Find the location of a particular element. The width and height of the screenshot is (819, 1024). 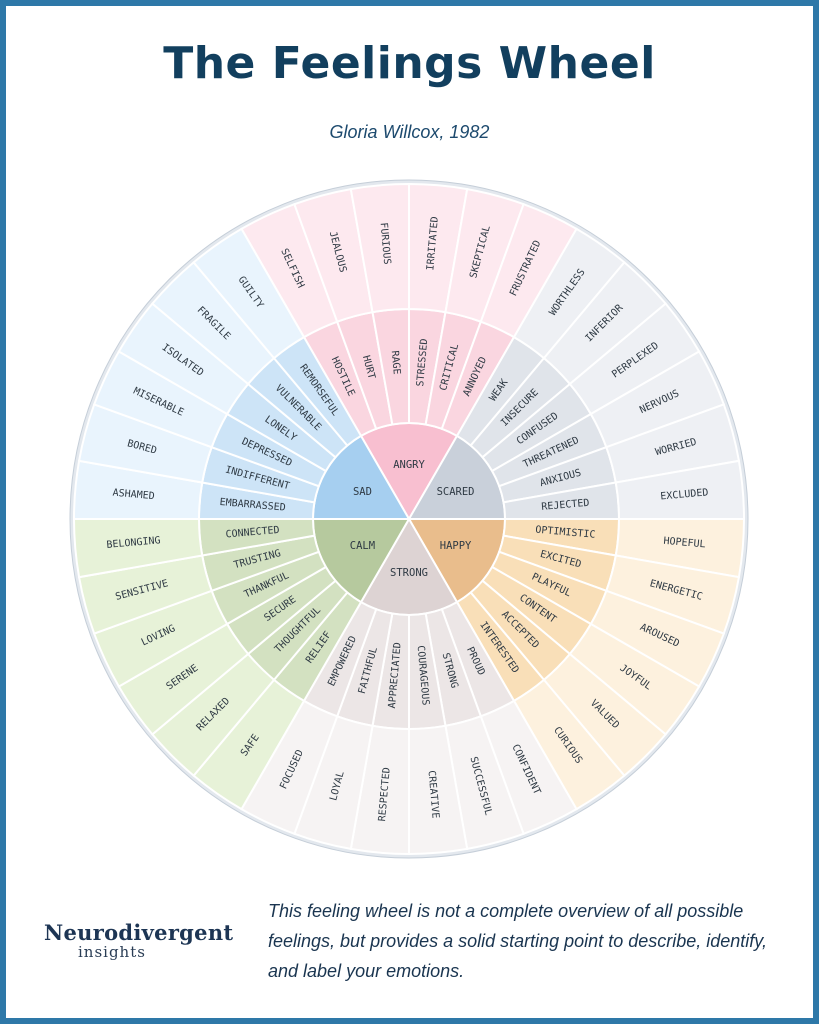

outer-label-respected: RESPECTED is located at coordinates (385, 794).